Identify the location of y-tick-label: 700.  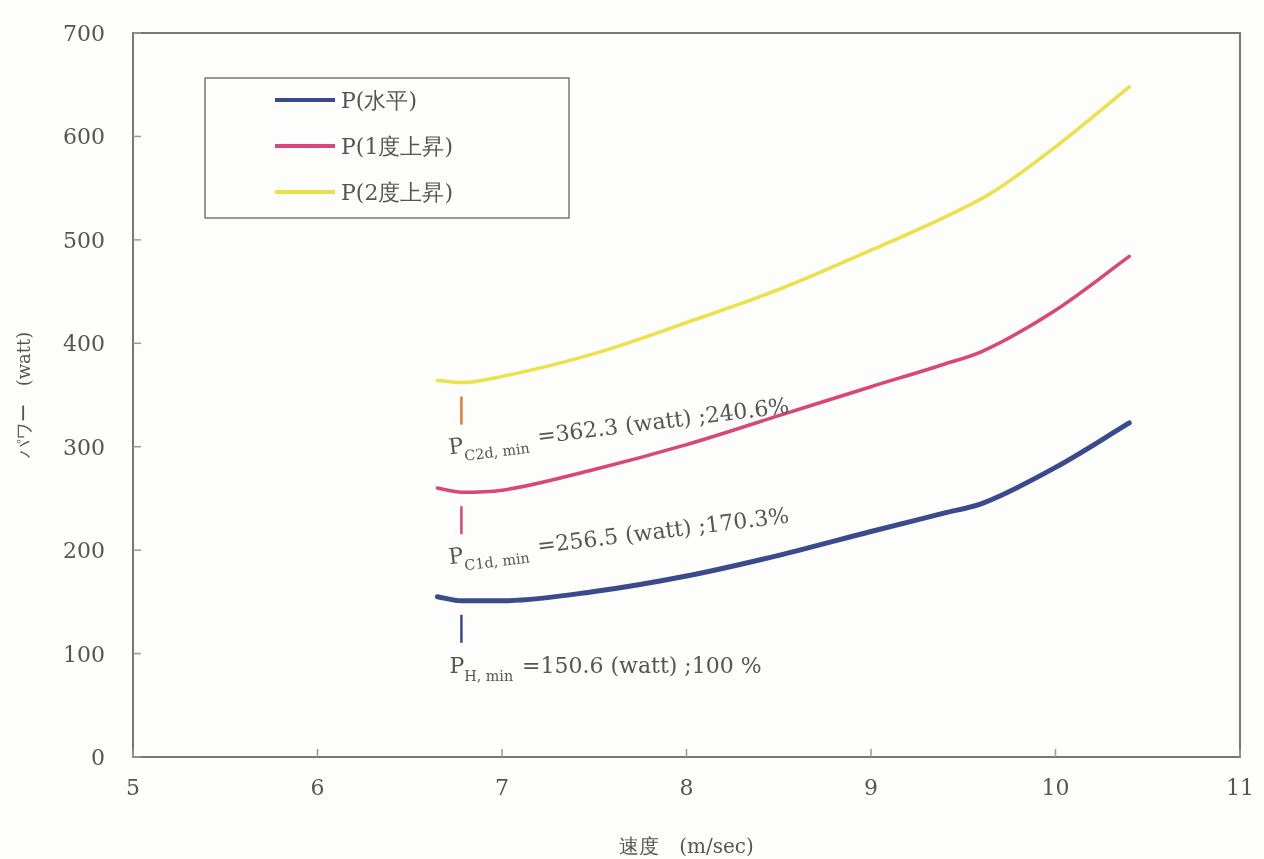
(84, 33).